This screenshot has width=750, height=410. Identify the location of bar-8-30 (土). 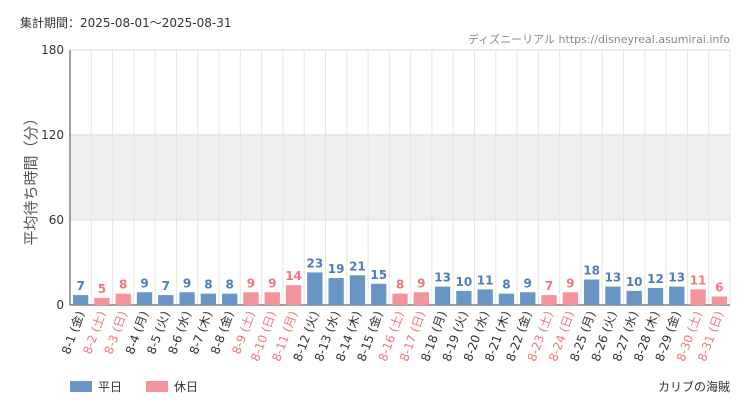
(698, 297).